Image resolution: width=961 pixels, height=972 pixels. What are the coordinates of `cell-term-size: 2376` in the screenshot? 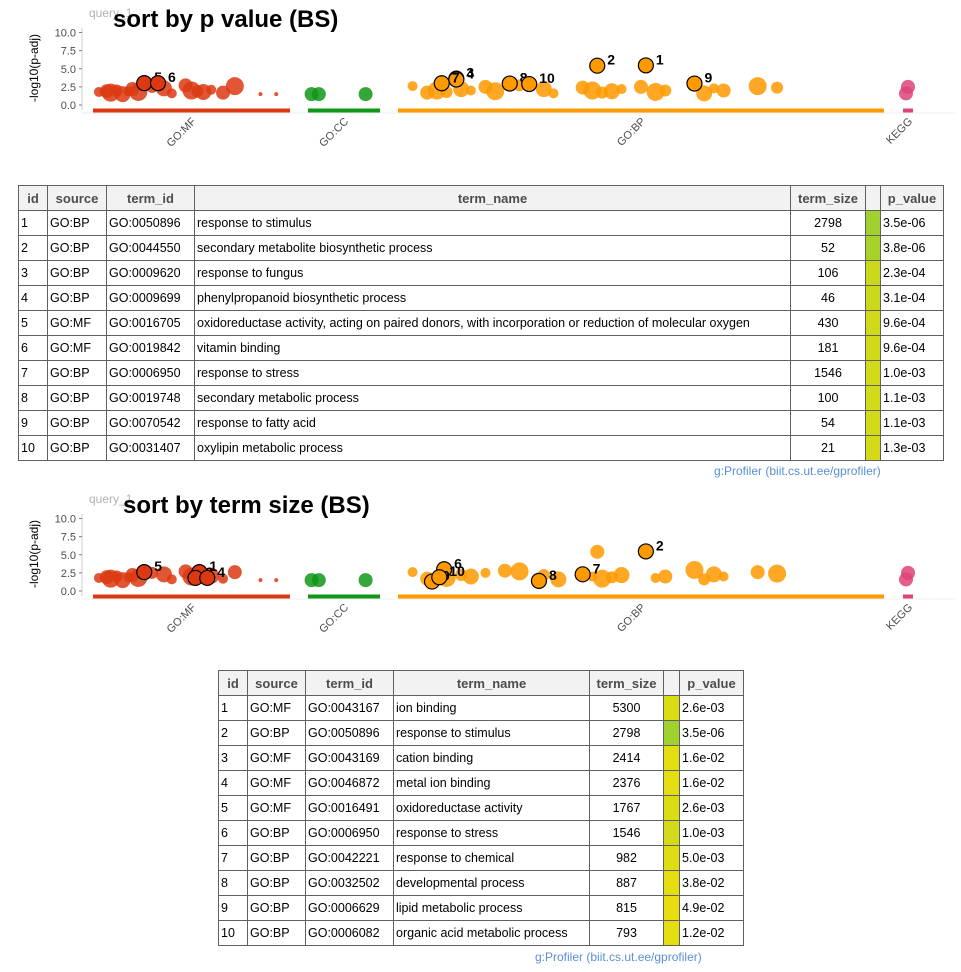 It's located at (626, 783).